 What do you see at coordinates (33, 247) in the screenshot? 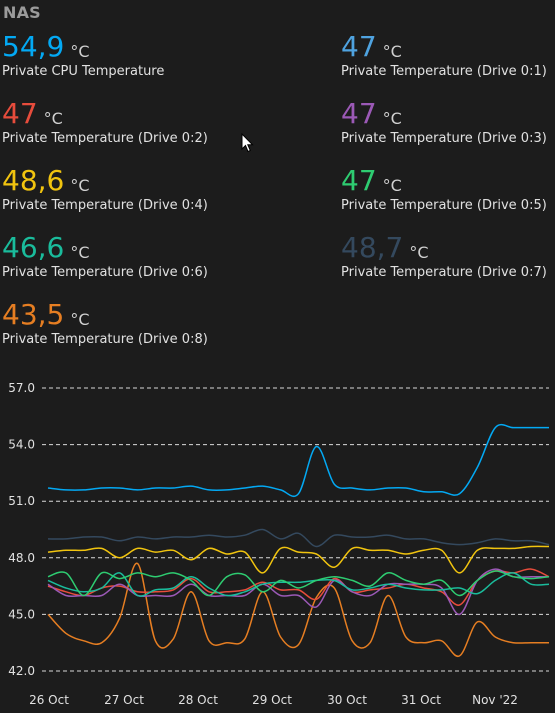
I see `sensor-value: 46,6` at bounding box center [33, 247].